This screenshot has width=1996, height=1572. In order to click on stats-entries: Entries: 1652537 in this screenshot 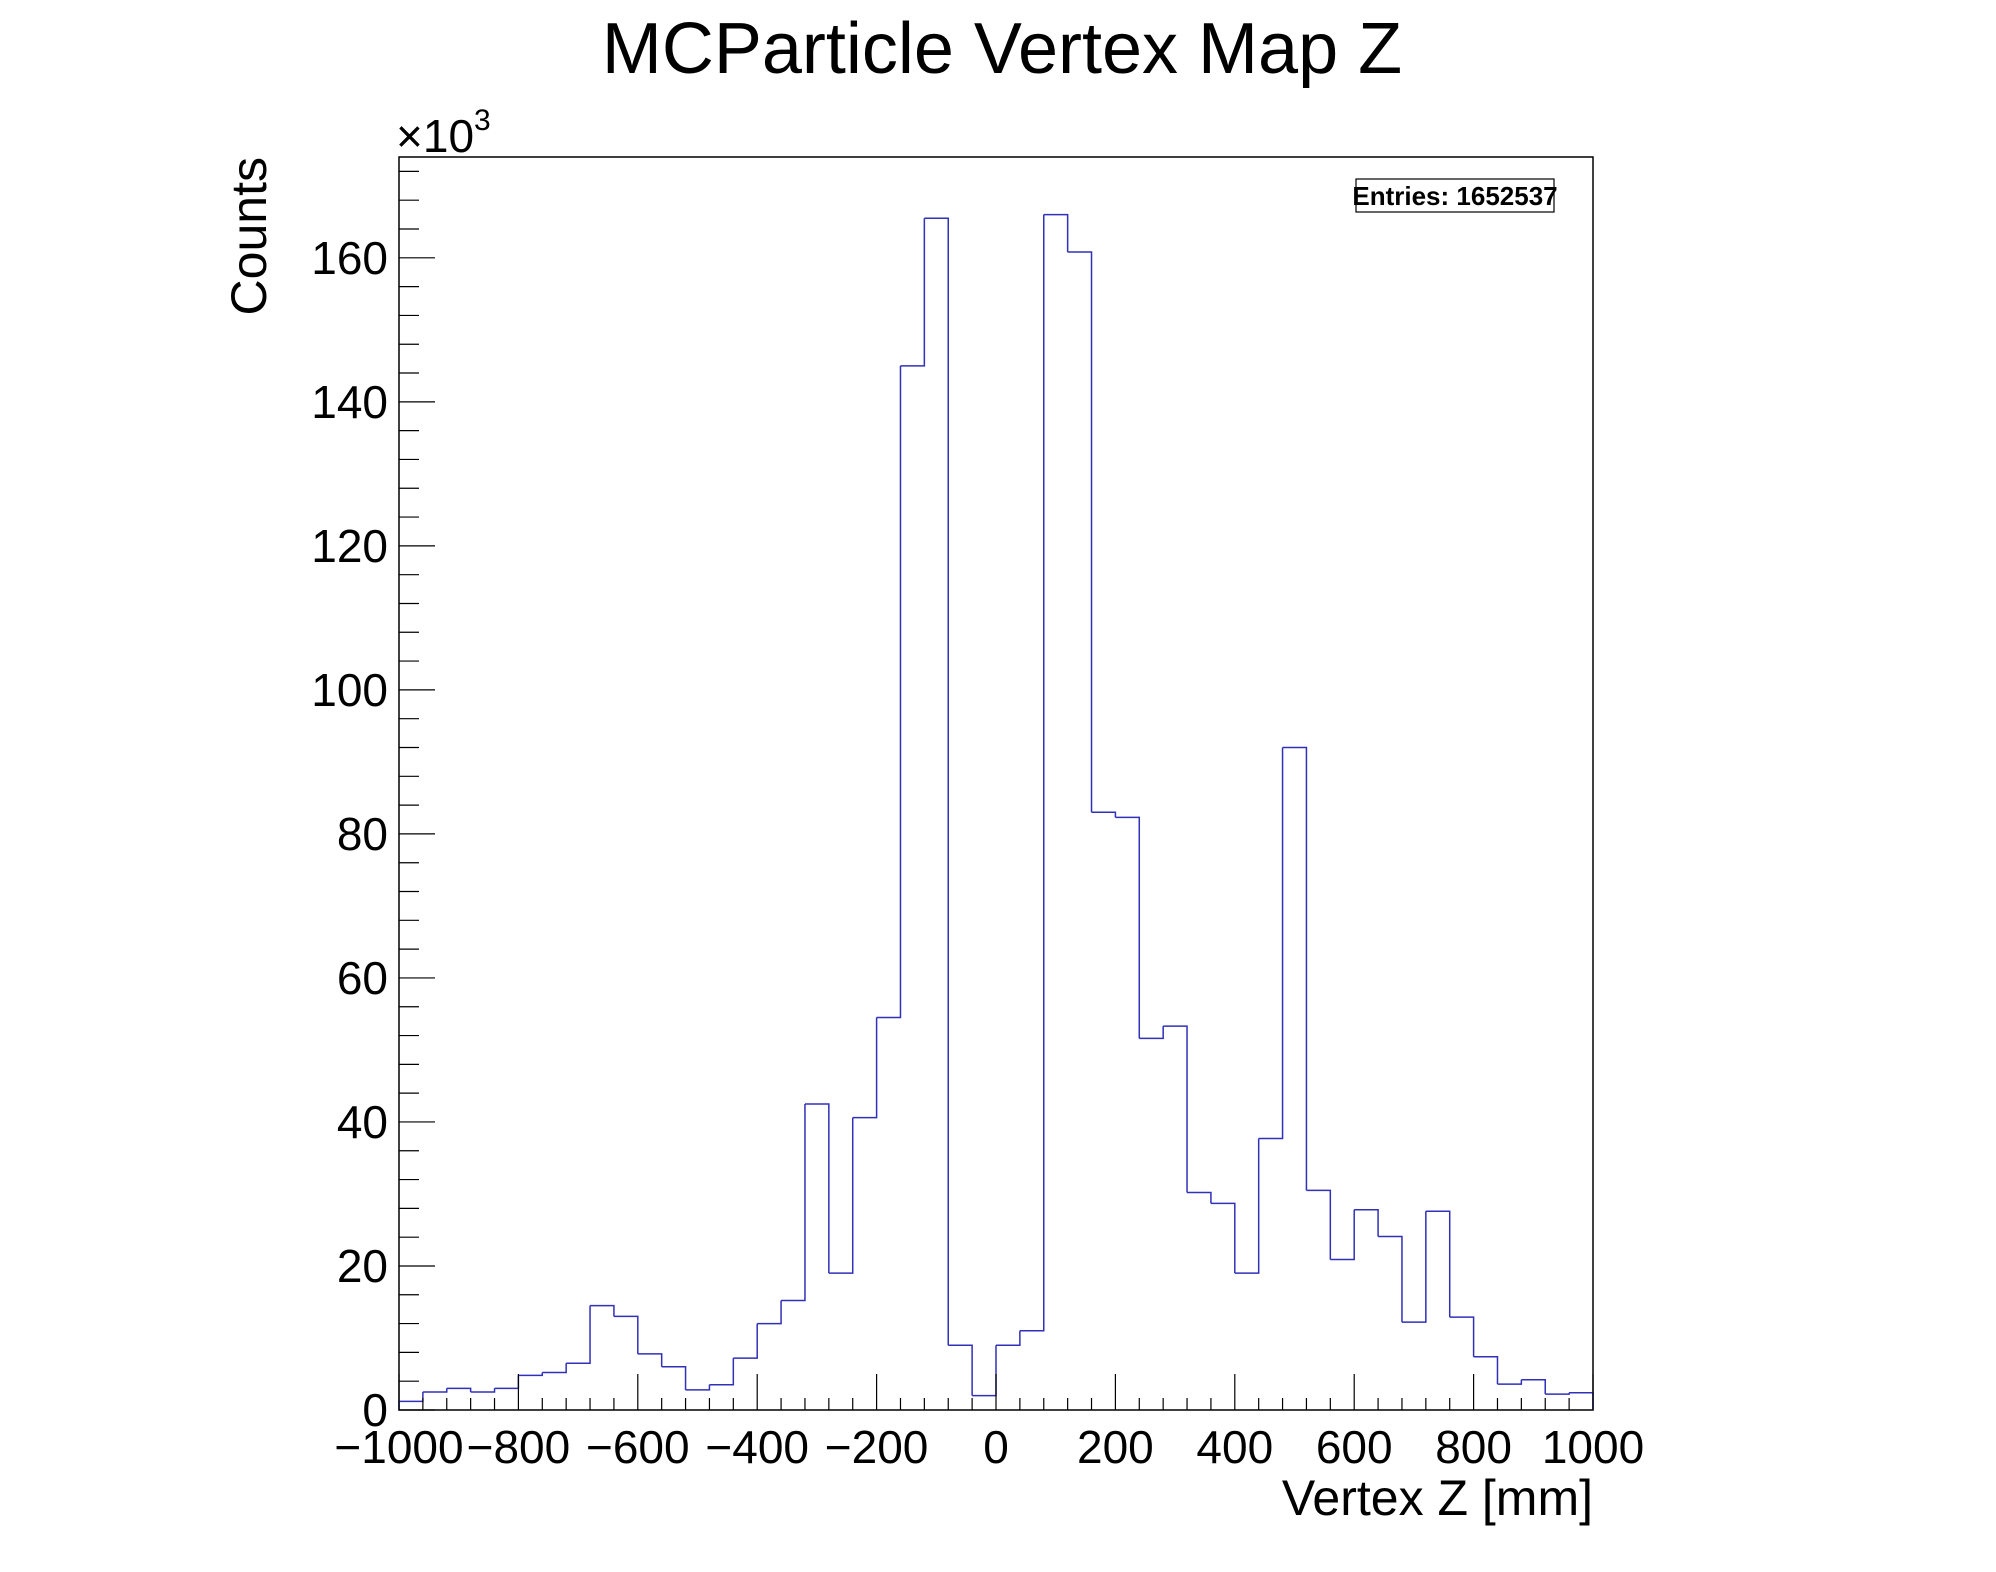, I will do `click(1454, 196)`.